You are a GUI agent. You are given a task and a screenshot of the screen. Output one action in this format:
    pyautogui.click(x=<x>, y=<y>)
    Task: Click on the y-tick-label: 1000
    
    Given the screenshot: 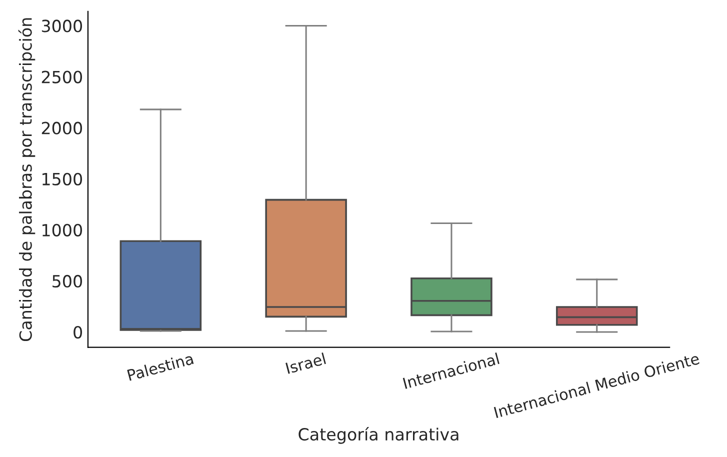 What is the action you would take?
    pyautogui.click(x=62, y=230)
    